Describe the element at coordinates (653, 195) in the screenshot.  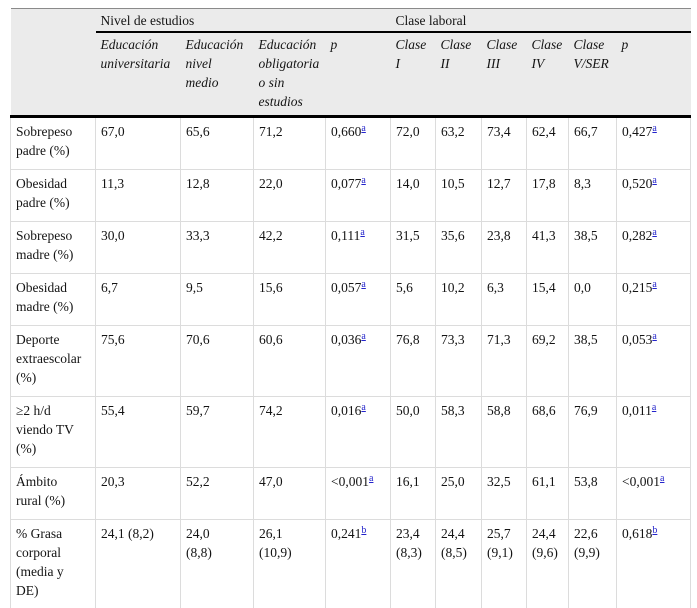
I see `p-value-cell: 0,520a` at that location.